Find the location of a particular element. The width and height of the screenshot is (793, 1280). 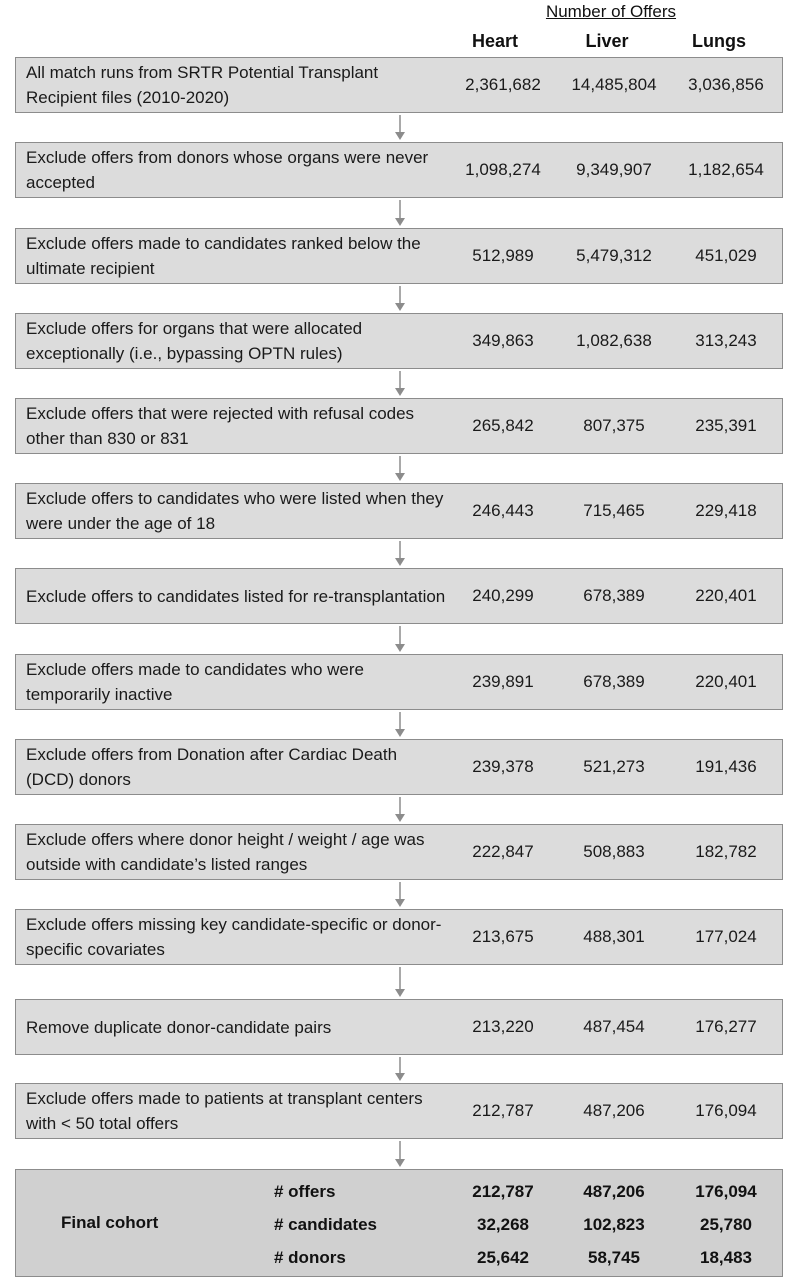

step-value-heart: 512,989 is located at coordinates (503, 255).